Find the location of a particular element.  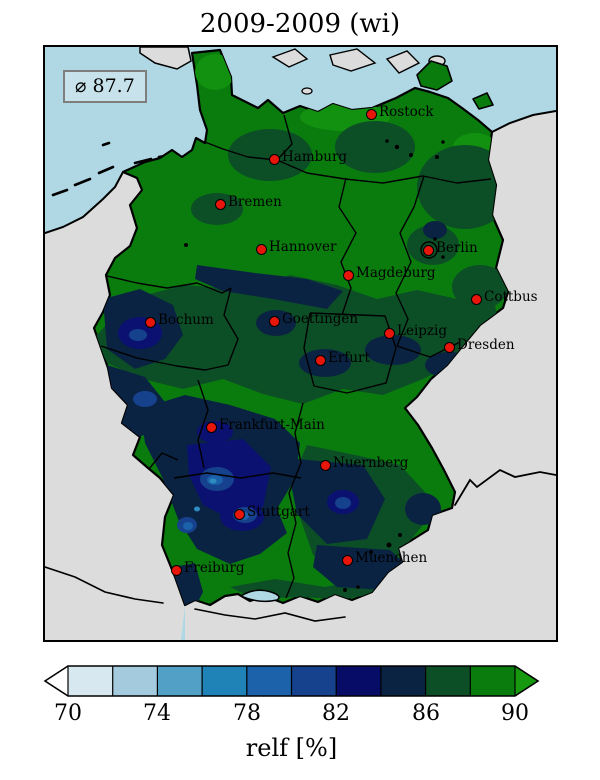

mean-value-badge: ⌀ 87.7 is located at coordinates (105, 86).